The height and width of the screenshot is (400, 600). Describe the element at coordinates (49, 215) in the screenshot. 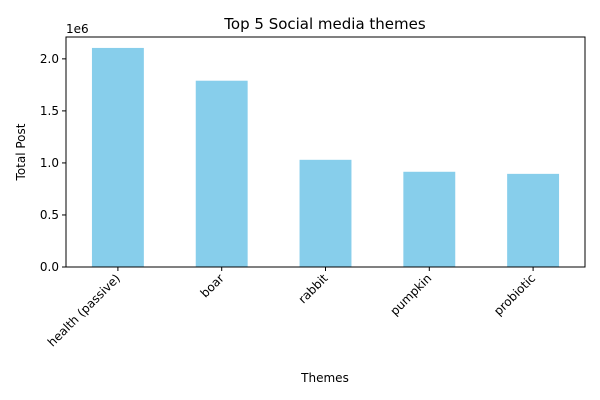

I see `y-tick-label: 0.5` at that location.